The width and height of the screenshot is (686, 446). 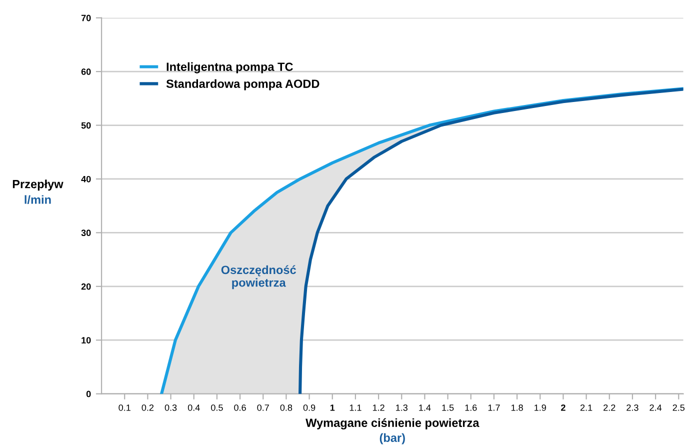 I want to click on x-tick-label: 2.5, so click(x=678, y=407).